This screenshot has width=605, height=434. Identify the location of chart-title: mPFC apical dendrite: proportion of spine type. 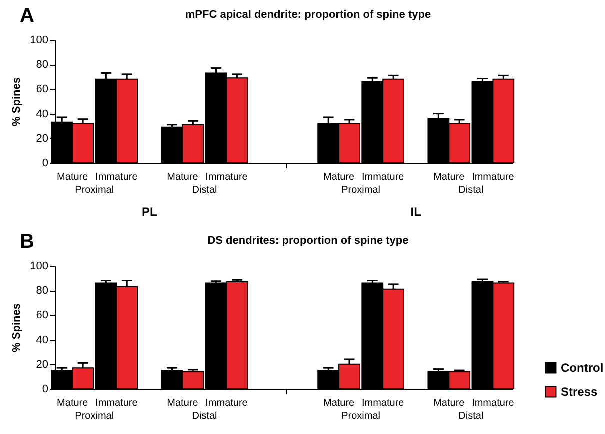
(308, 15).